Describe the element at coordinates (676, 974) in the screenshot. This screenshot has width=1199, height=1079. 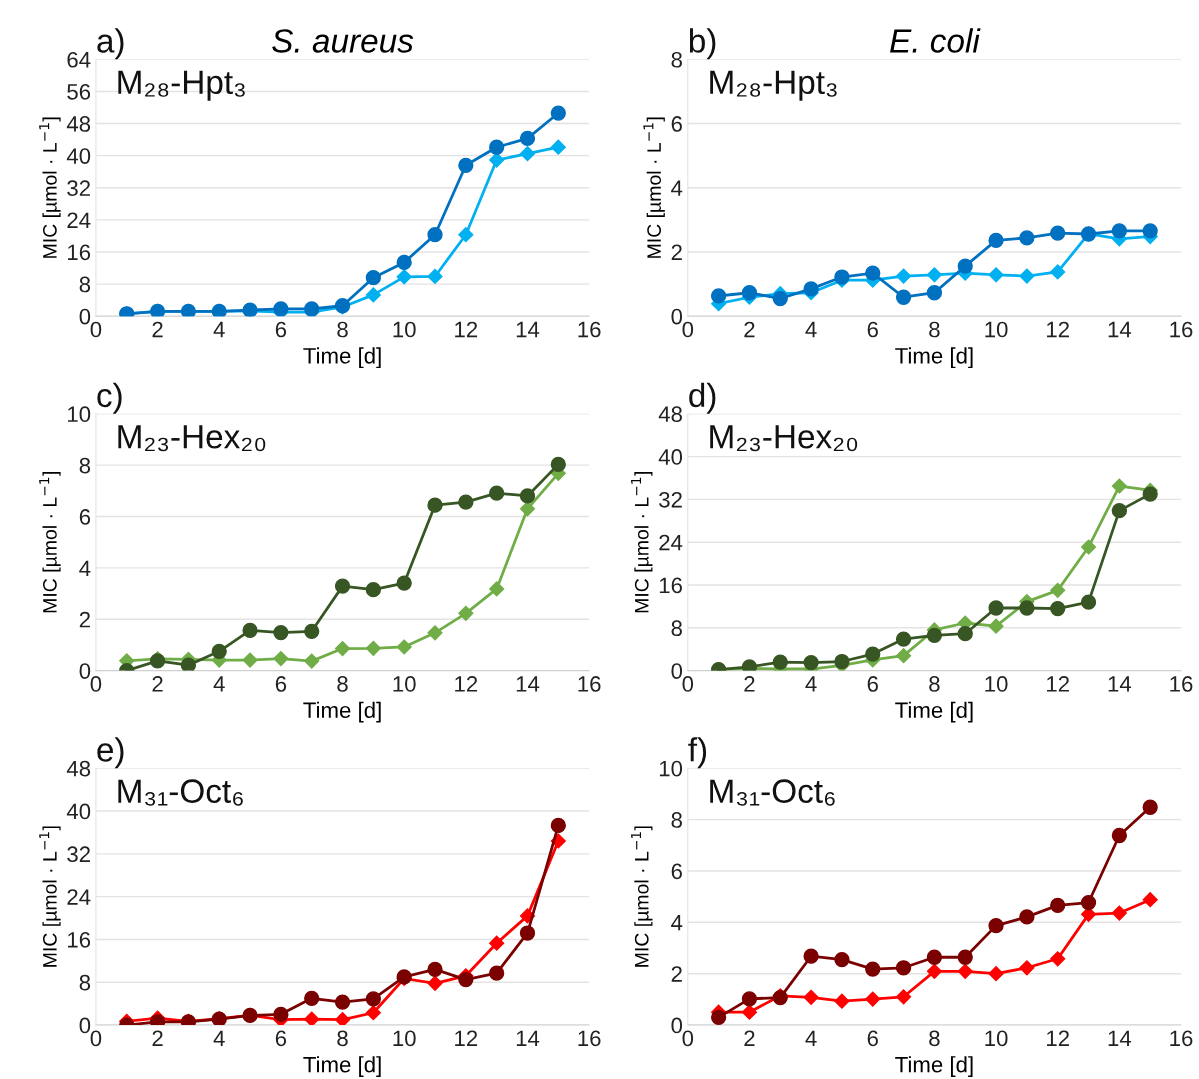
I see `y-tick-label: 2` at that location.